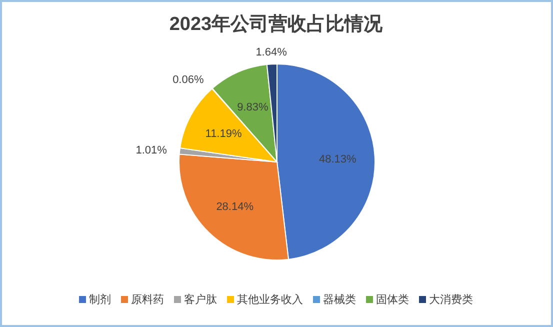 Image resolution: width=553 pixels, height=327 pixels. I want to click on legend-label: 制剂, so click(100, 299).